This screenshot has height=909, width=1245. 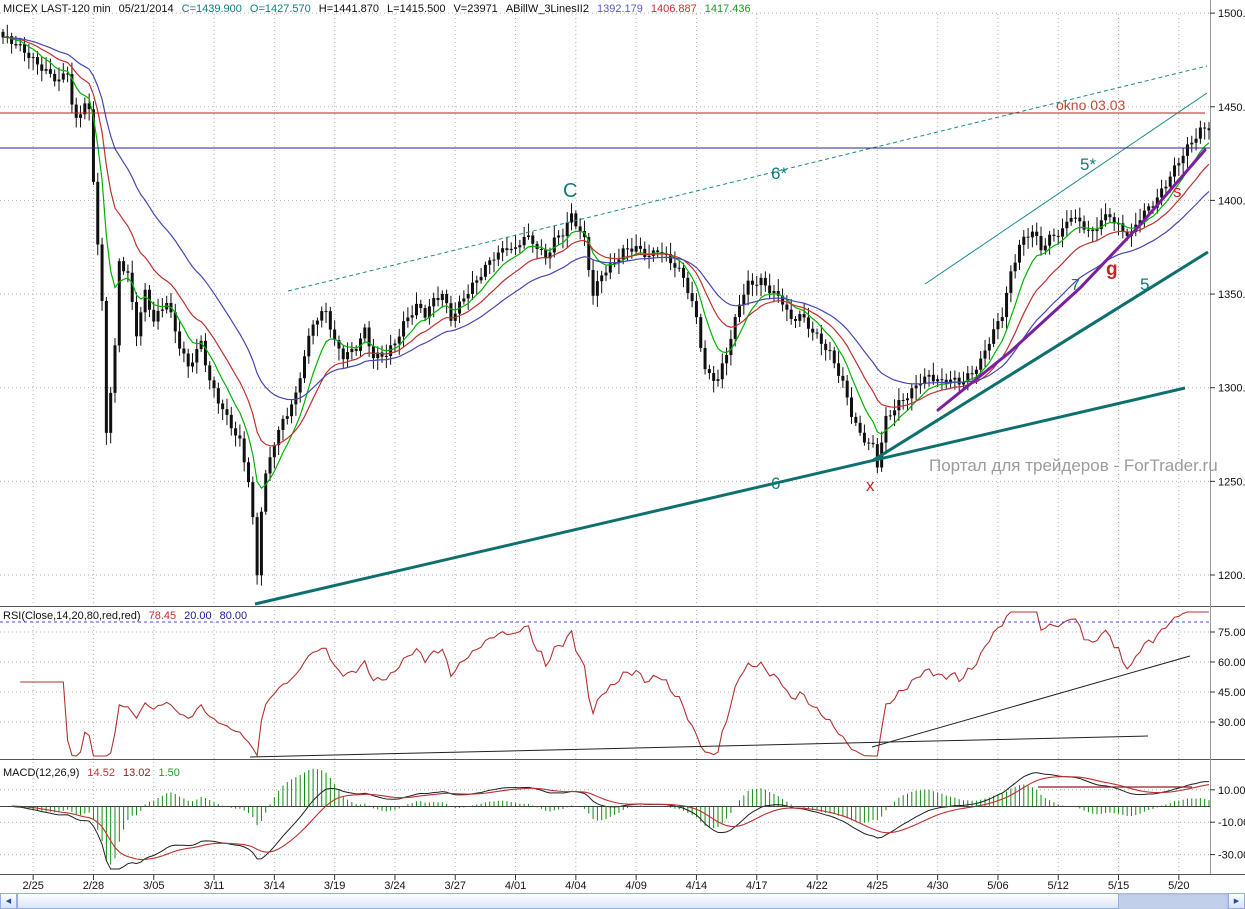 What do you see at coordinates (619, 9) in the screenshot?
I see `indicator-value-1: 1392.179` at bounding box center [619, 9].